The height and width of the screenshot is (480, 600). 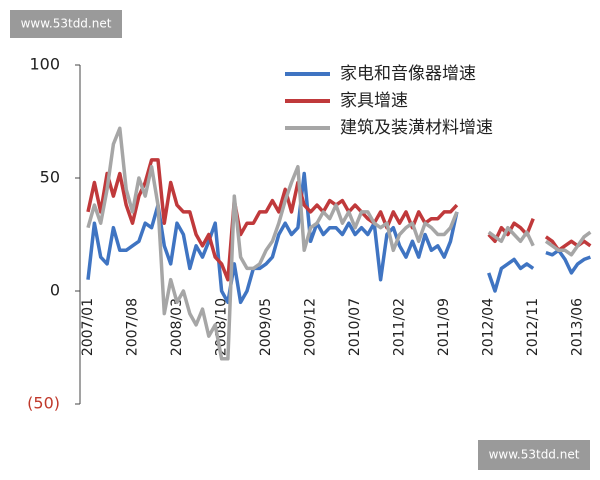 What do you see at coordinates (416, 128) in the screenshot?
I see `legend-label: 建筑及装潢材料增速` at bounding box center [416, 128].